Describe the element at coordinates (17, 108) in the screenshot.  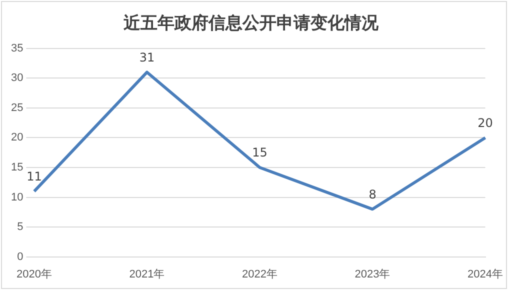
I see `y-tick-label: 25` at that location.